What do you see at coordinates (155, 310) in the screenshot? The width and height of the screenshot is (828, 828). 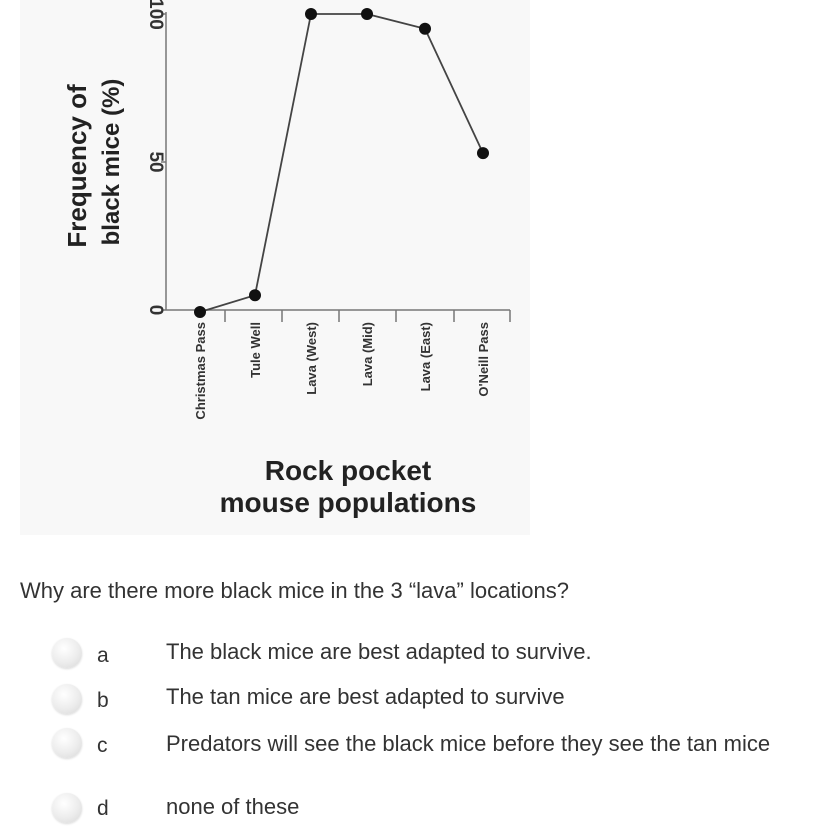 I see `y-tick-label: 0` at bounding box center [155, 310].